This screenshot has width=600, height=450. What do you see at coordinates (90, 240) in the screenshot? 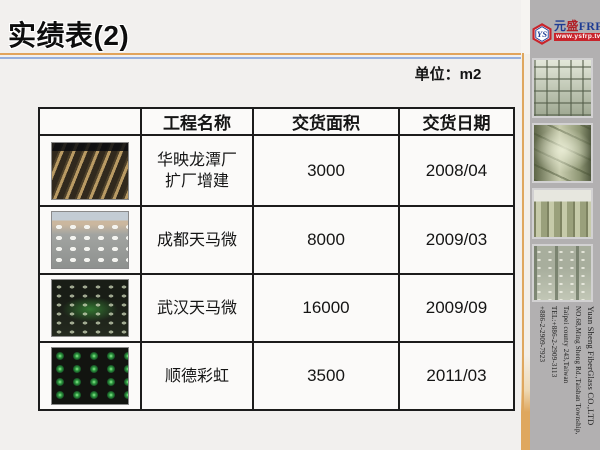
I see `project-photo-chengdu` at bounding box center [90, 240].